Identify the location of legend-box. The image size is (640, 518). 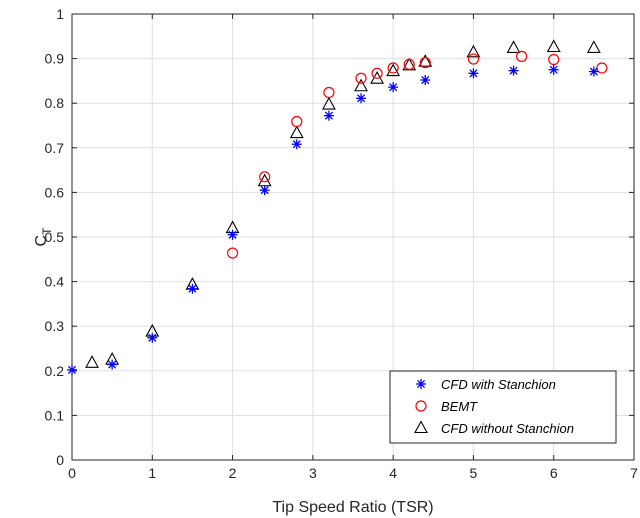
(503, 407).